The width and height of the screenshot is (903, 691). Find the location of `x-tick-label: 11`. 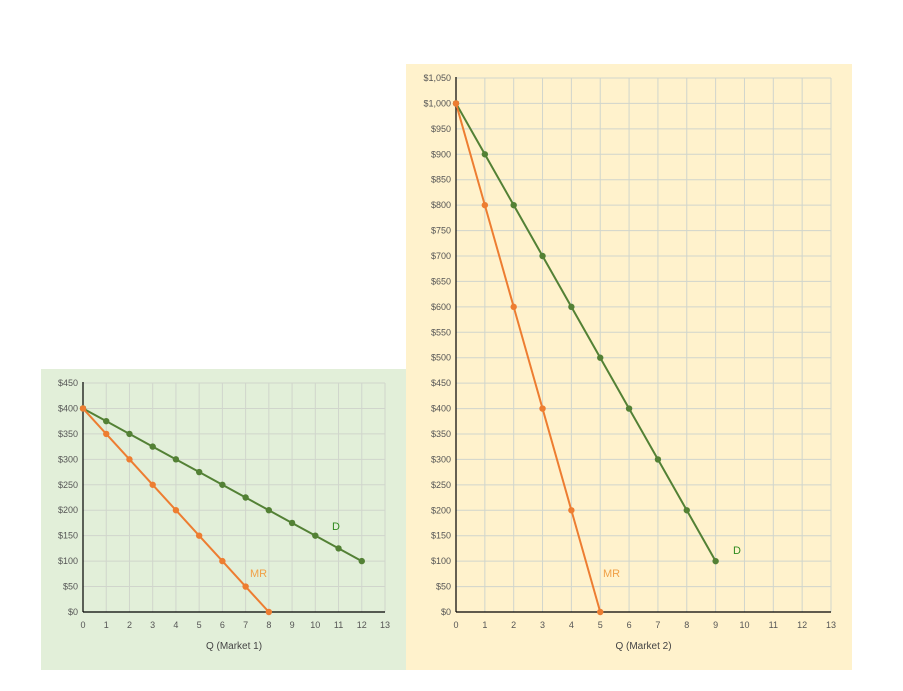

x-tick-label: 11 is located at coordinates (338, 625).